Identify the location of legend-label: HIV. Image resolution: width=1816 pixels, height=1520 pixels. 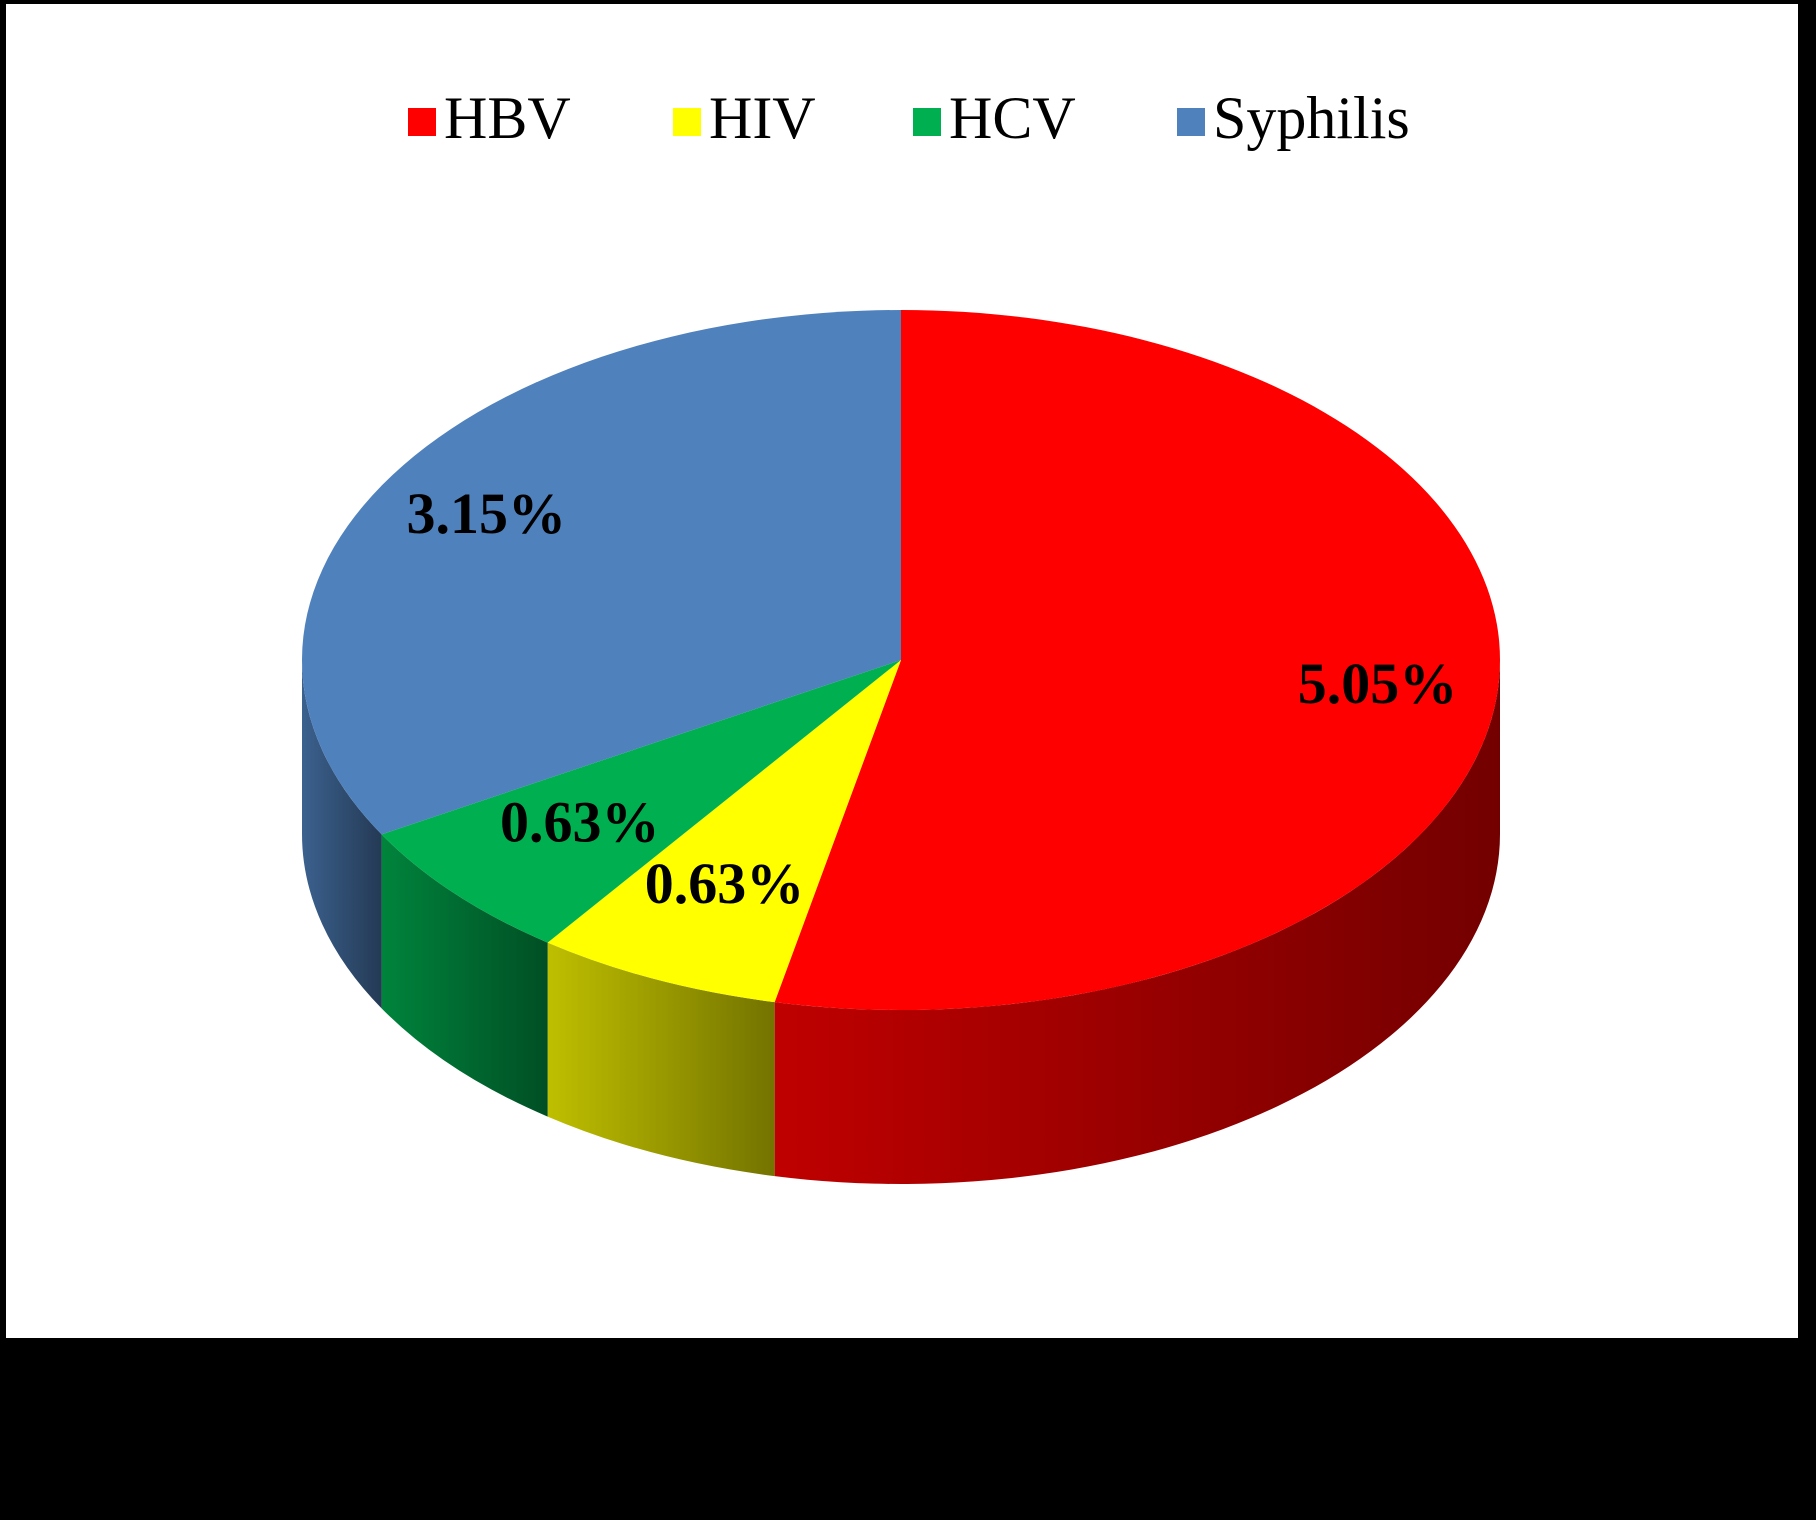
(762, 118).